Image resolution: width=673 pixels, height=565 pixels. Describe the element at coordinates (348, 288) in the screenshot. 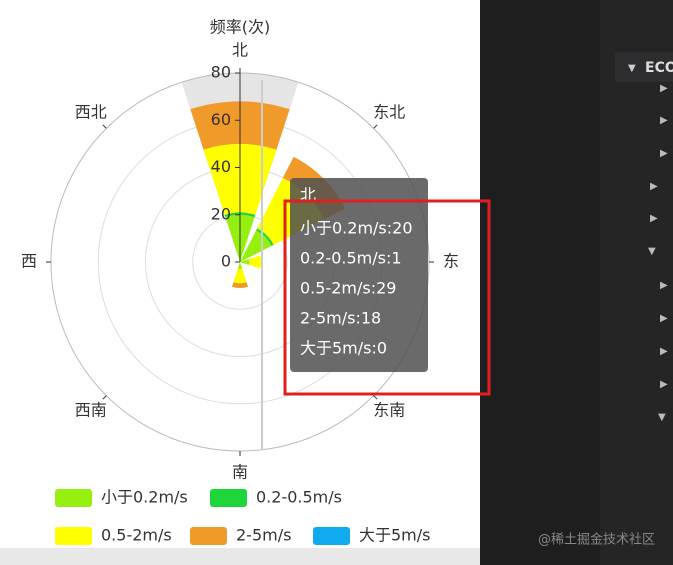

I see `tooltip-line: 0.5-2m/s:29` at that location.